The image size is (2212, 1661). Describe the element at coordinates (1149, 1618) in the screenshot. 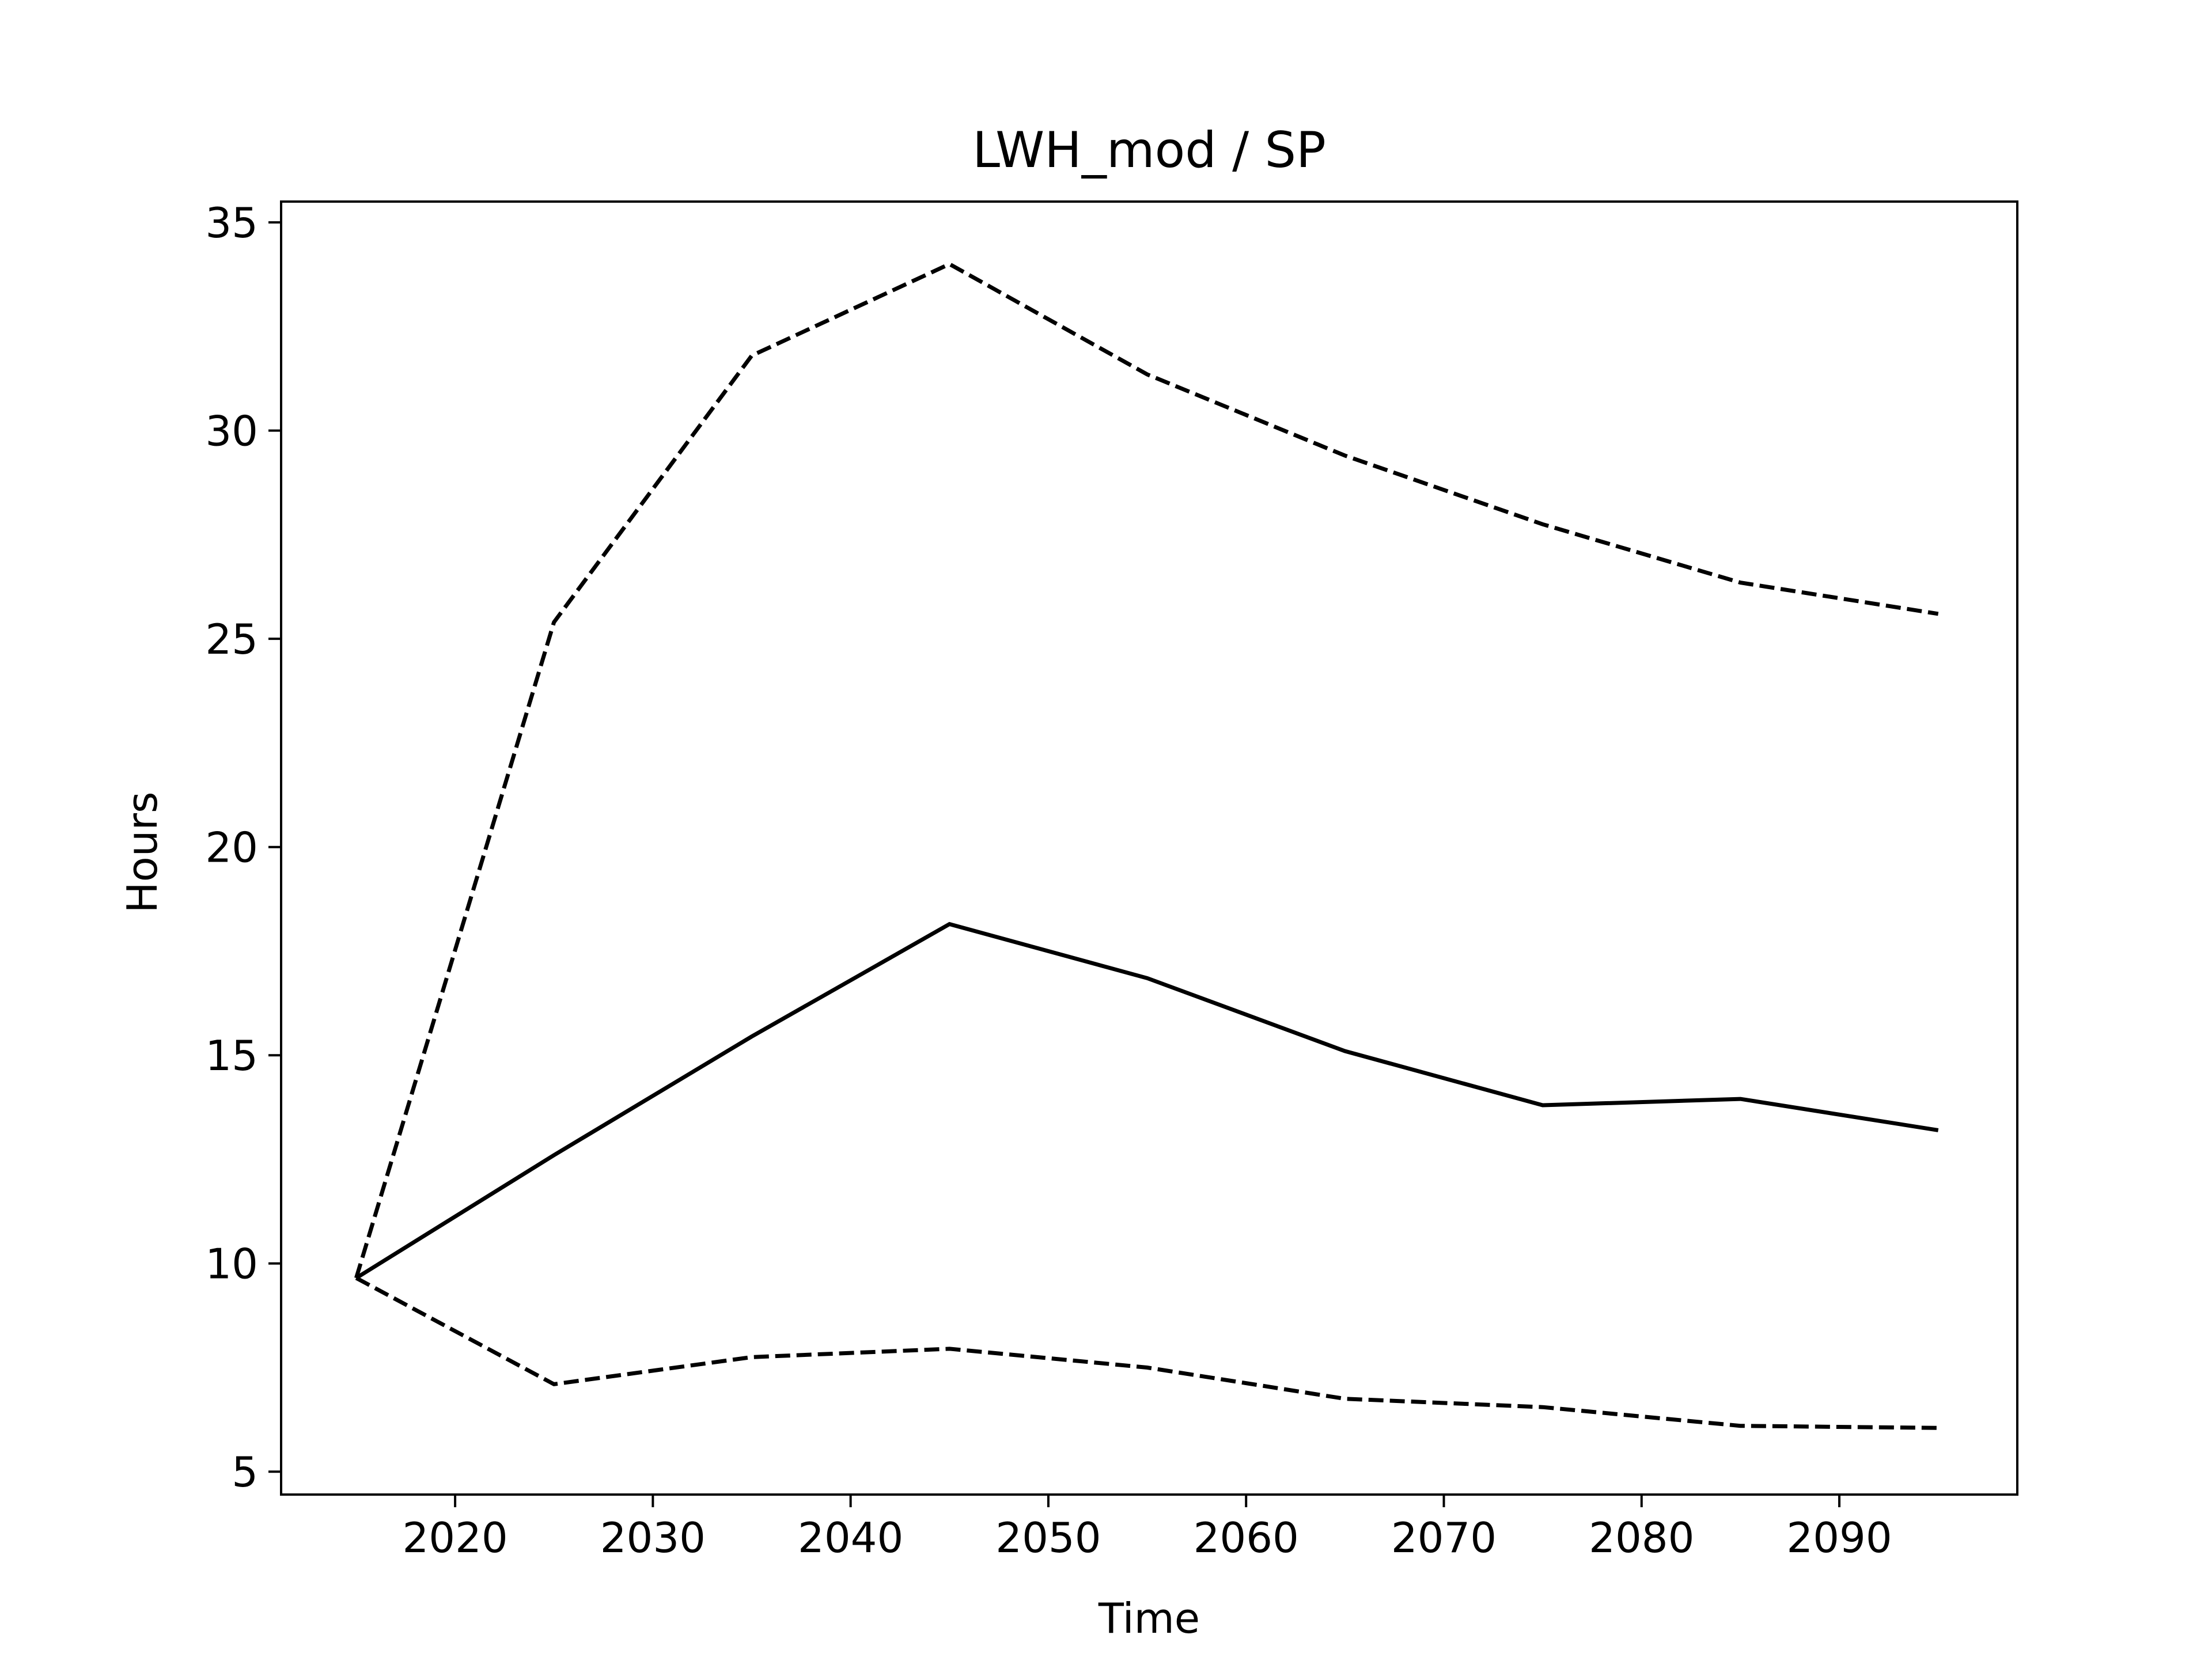

I see `x-axis-label: Time` at that location.